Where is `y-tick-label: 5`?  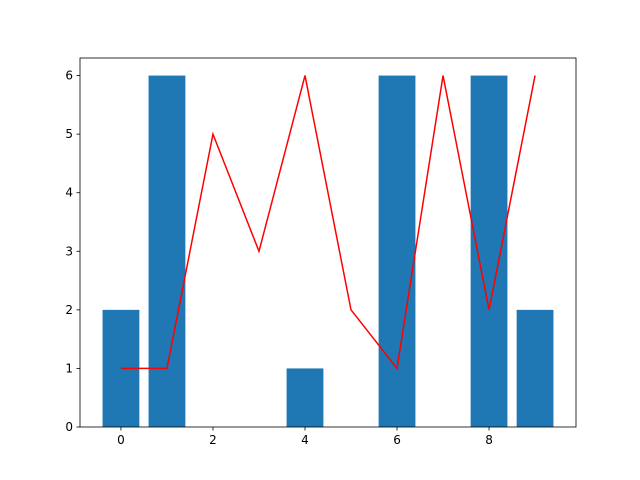 y-tick-label: 5 is located at coordinates (69, 134).